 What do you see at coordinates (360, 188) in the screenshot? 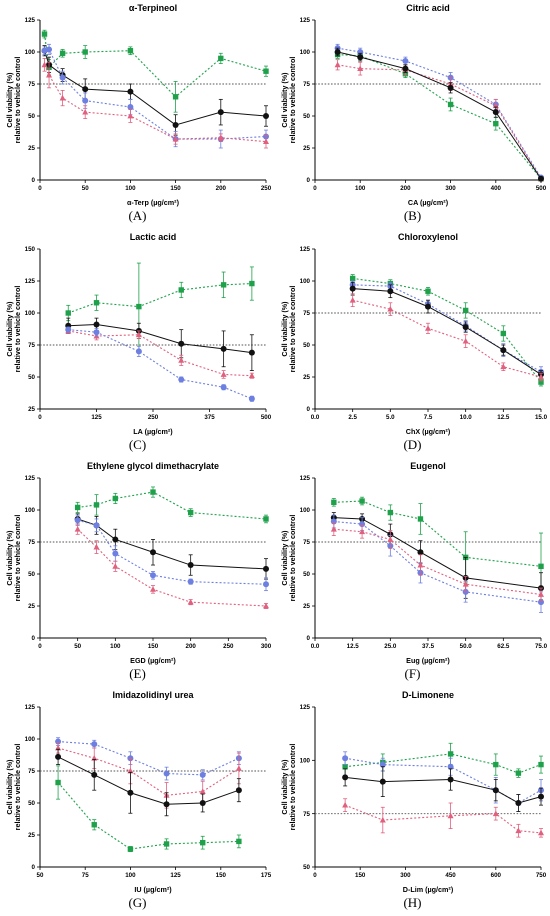
I see `x-tick-label: 100` at bounding box center [360, 188].